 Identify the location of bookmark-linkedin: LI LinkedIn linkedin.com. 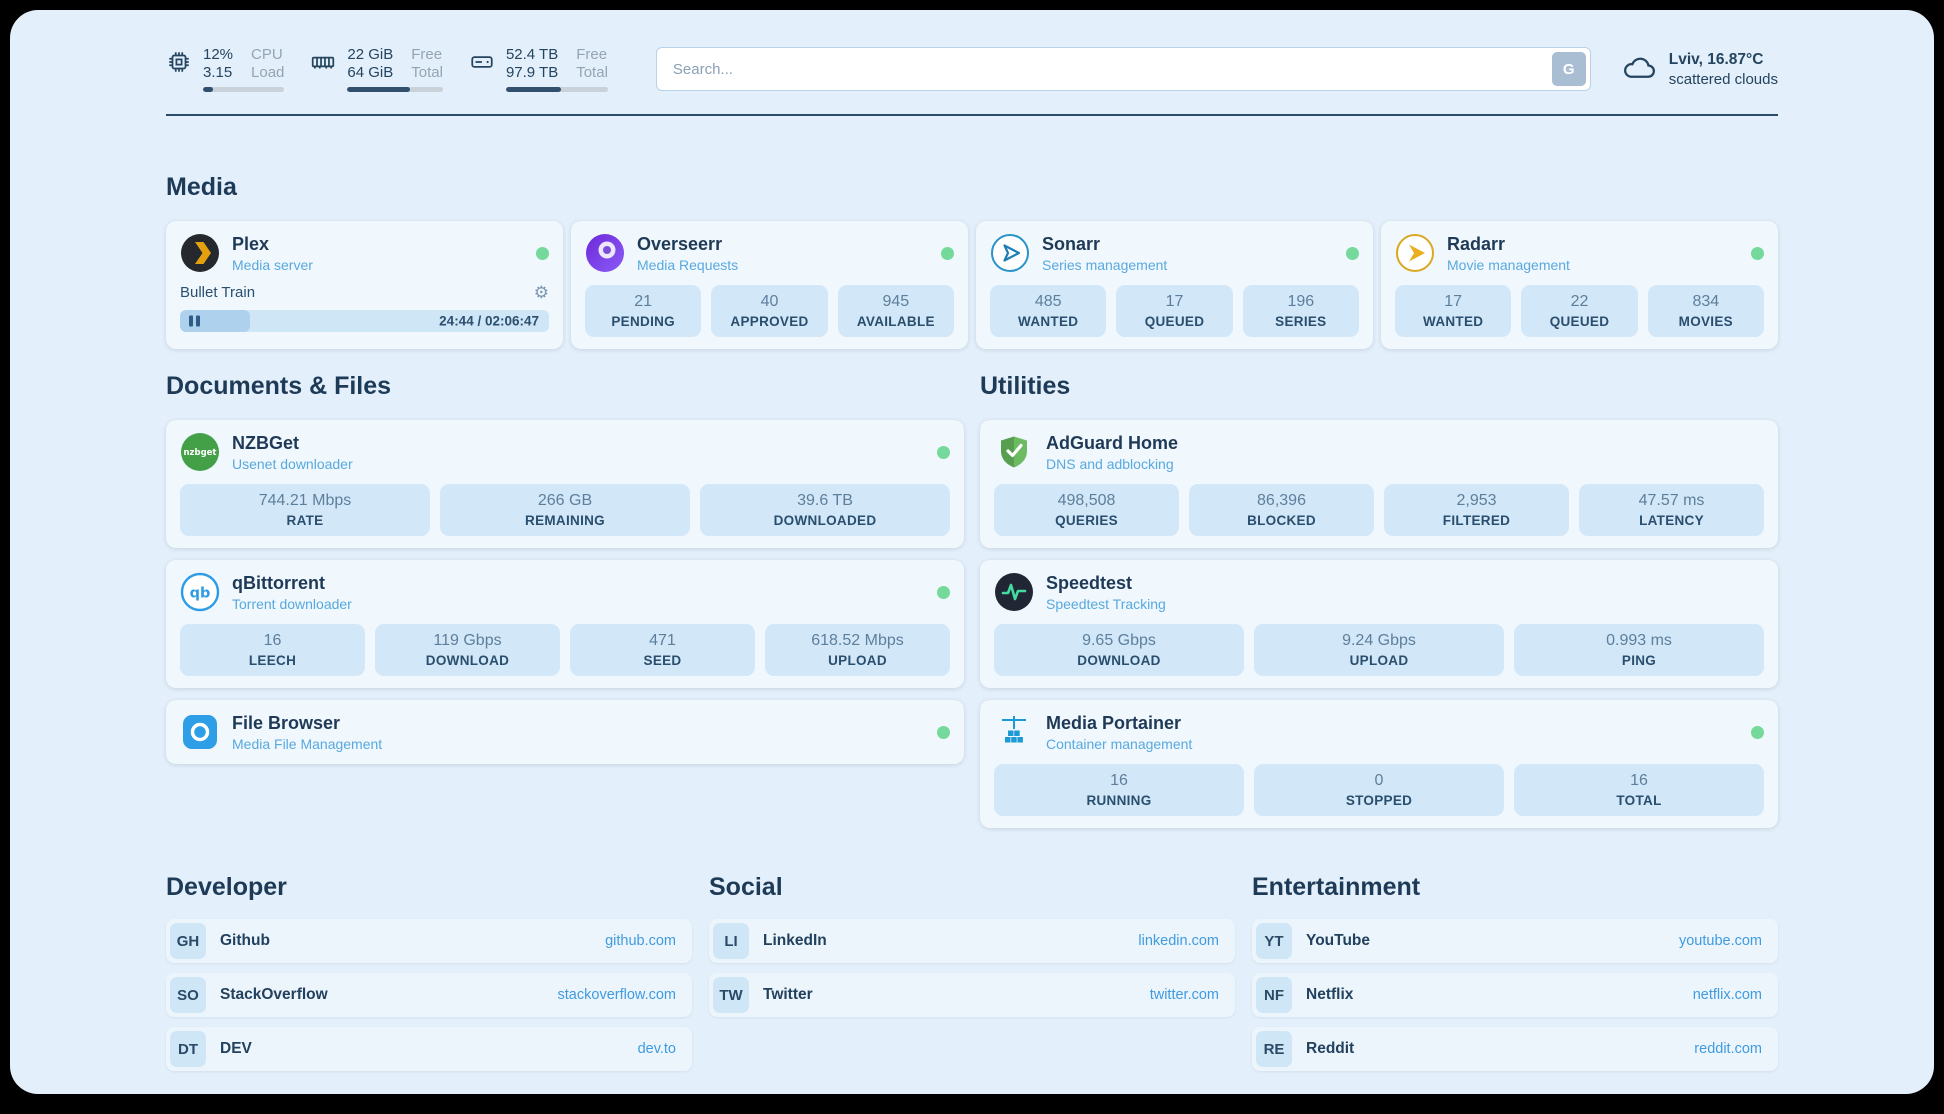
(972, 941).